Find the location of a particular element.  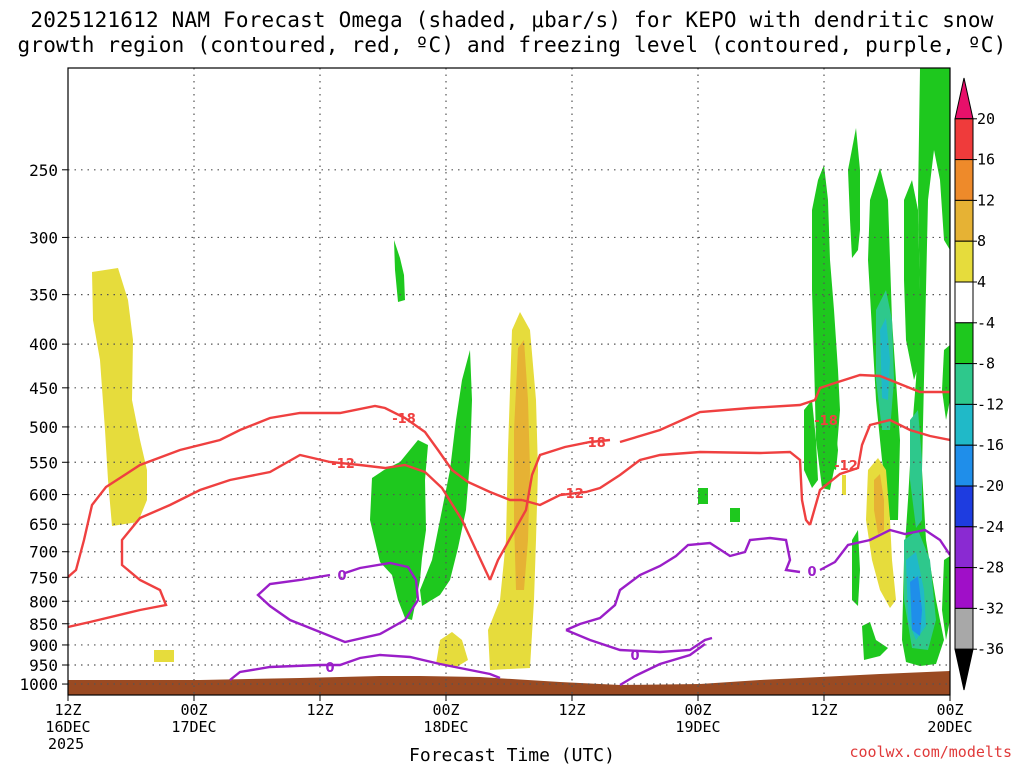

y-tick-label: 450 is located at coordinates (43, 388).